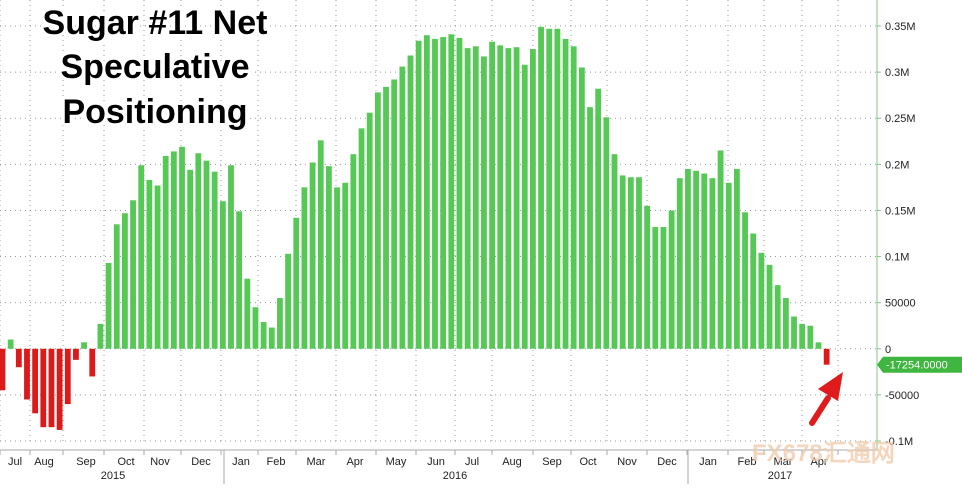 The height and width of the screenshot is (488, 962). What do you see at coordinates (396, 462) in the screenshot?
I see `x-tick-label: May` at bounding box center [396, 462].